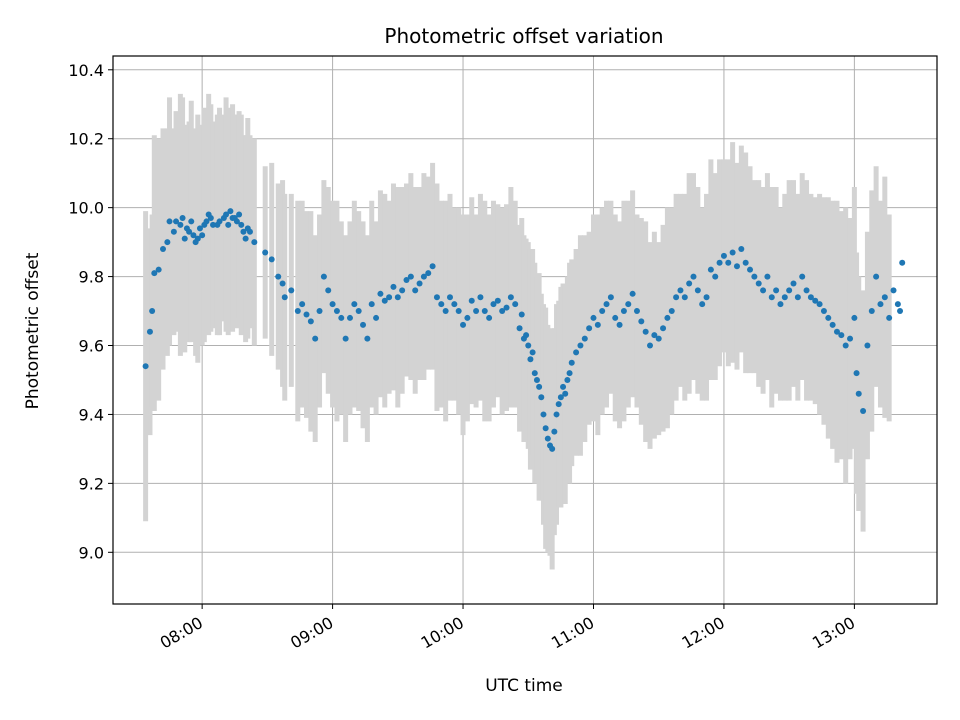 Image resolution: width=960 pixels, height=720 pixels. What do you see at coordinates (91, 552) in the screenshot?
I see `y-tick-label: 9.0` at bounding box center [91, 552].